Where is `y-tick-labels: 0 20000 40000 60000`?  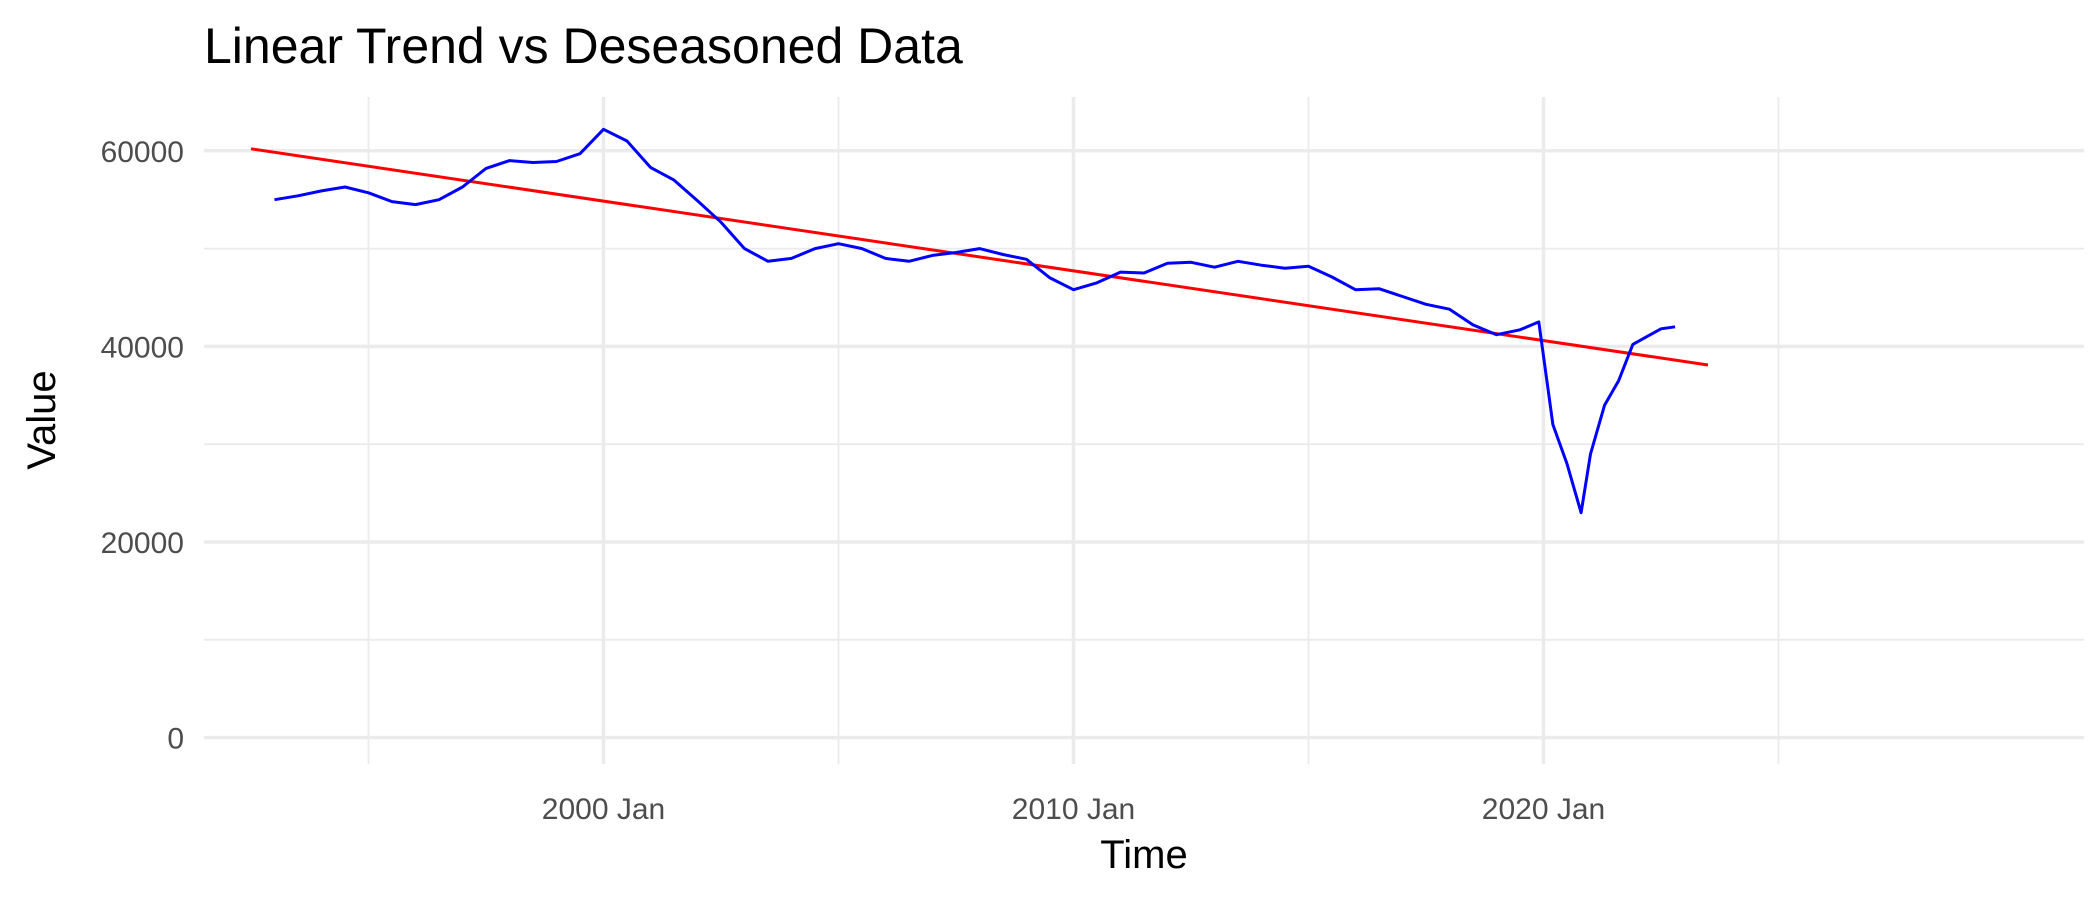
y-tick-labels: 0 20000 40000 60000 is located at coordinates (142, 446).